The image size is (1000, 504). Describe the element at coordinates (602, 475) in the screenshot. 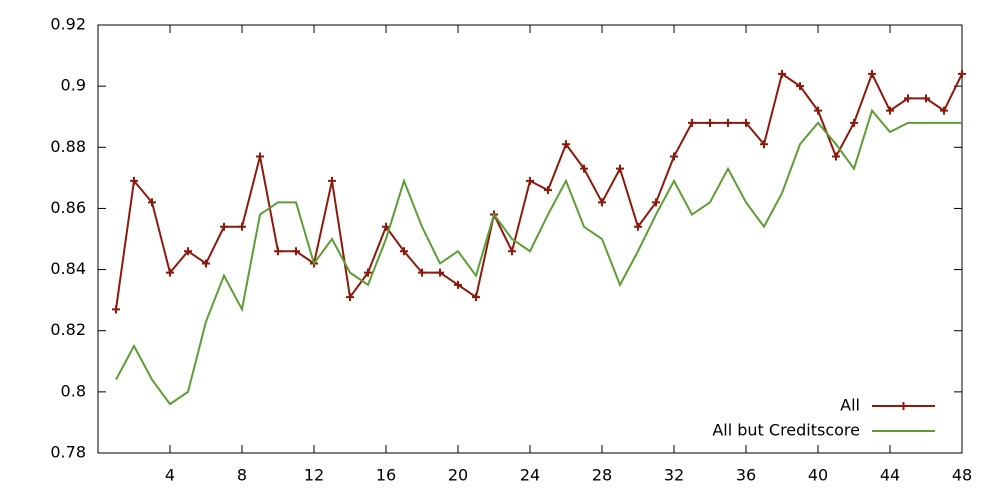

I see `x-tick-label: 28` at that location.